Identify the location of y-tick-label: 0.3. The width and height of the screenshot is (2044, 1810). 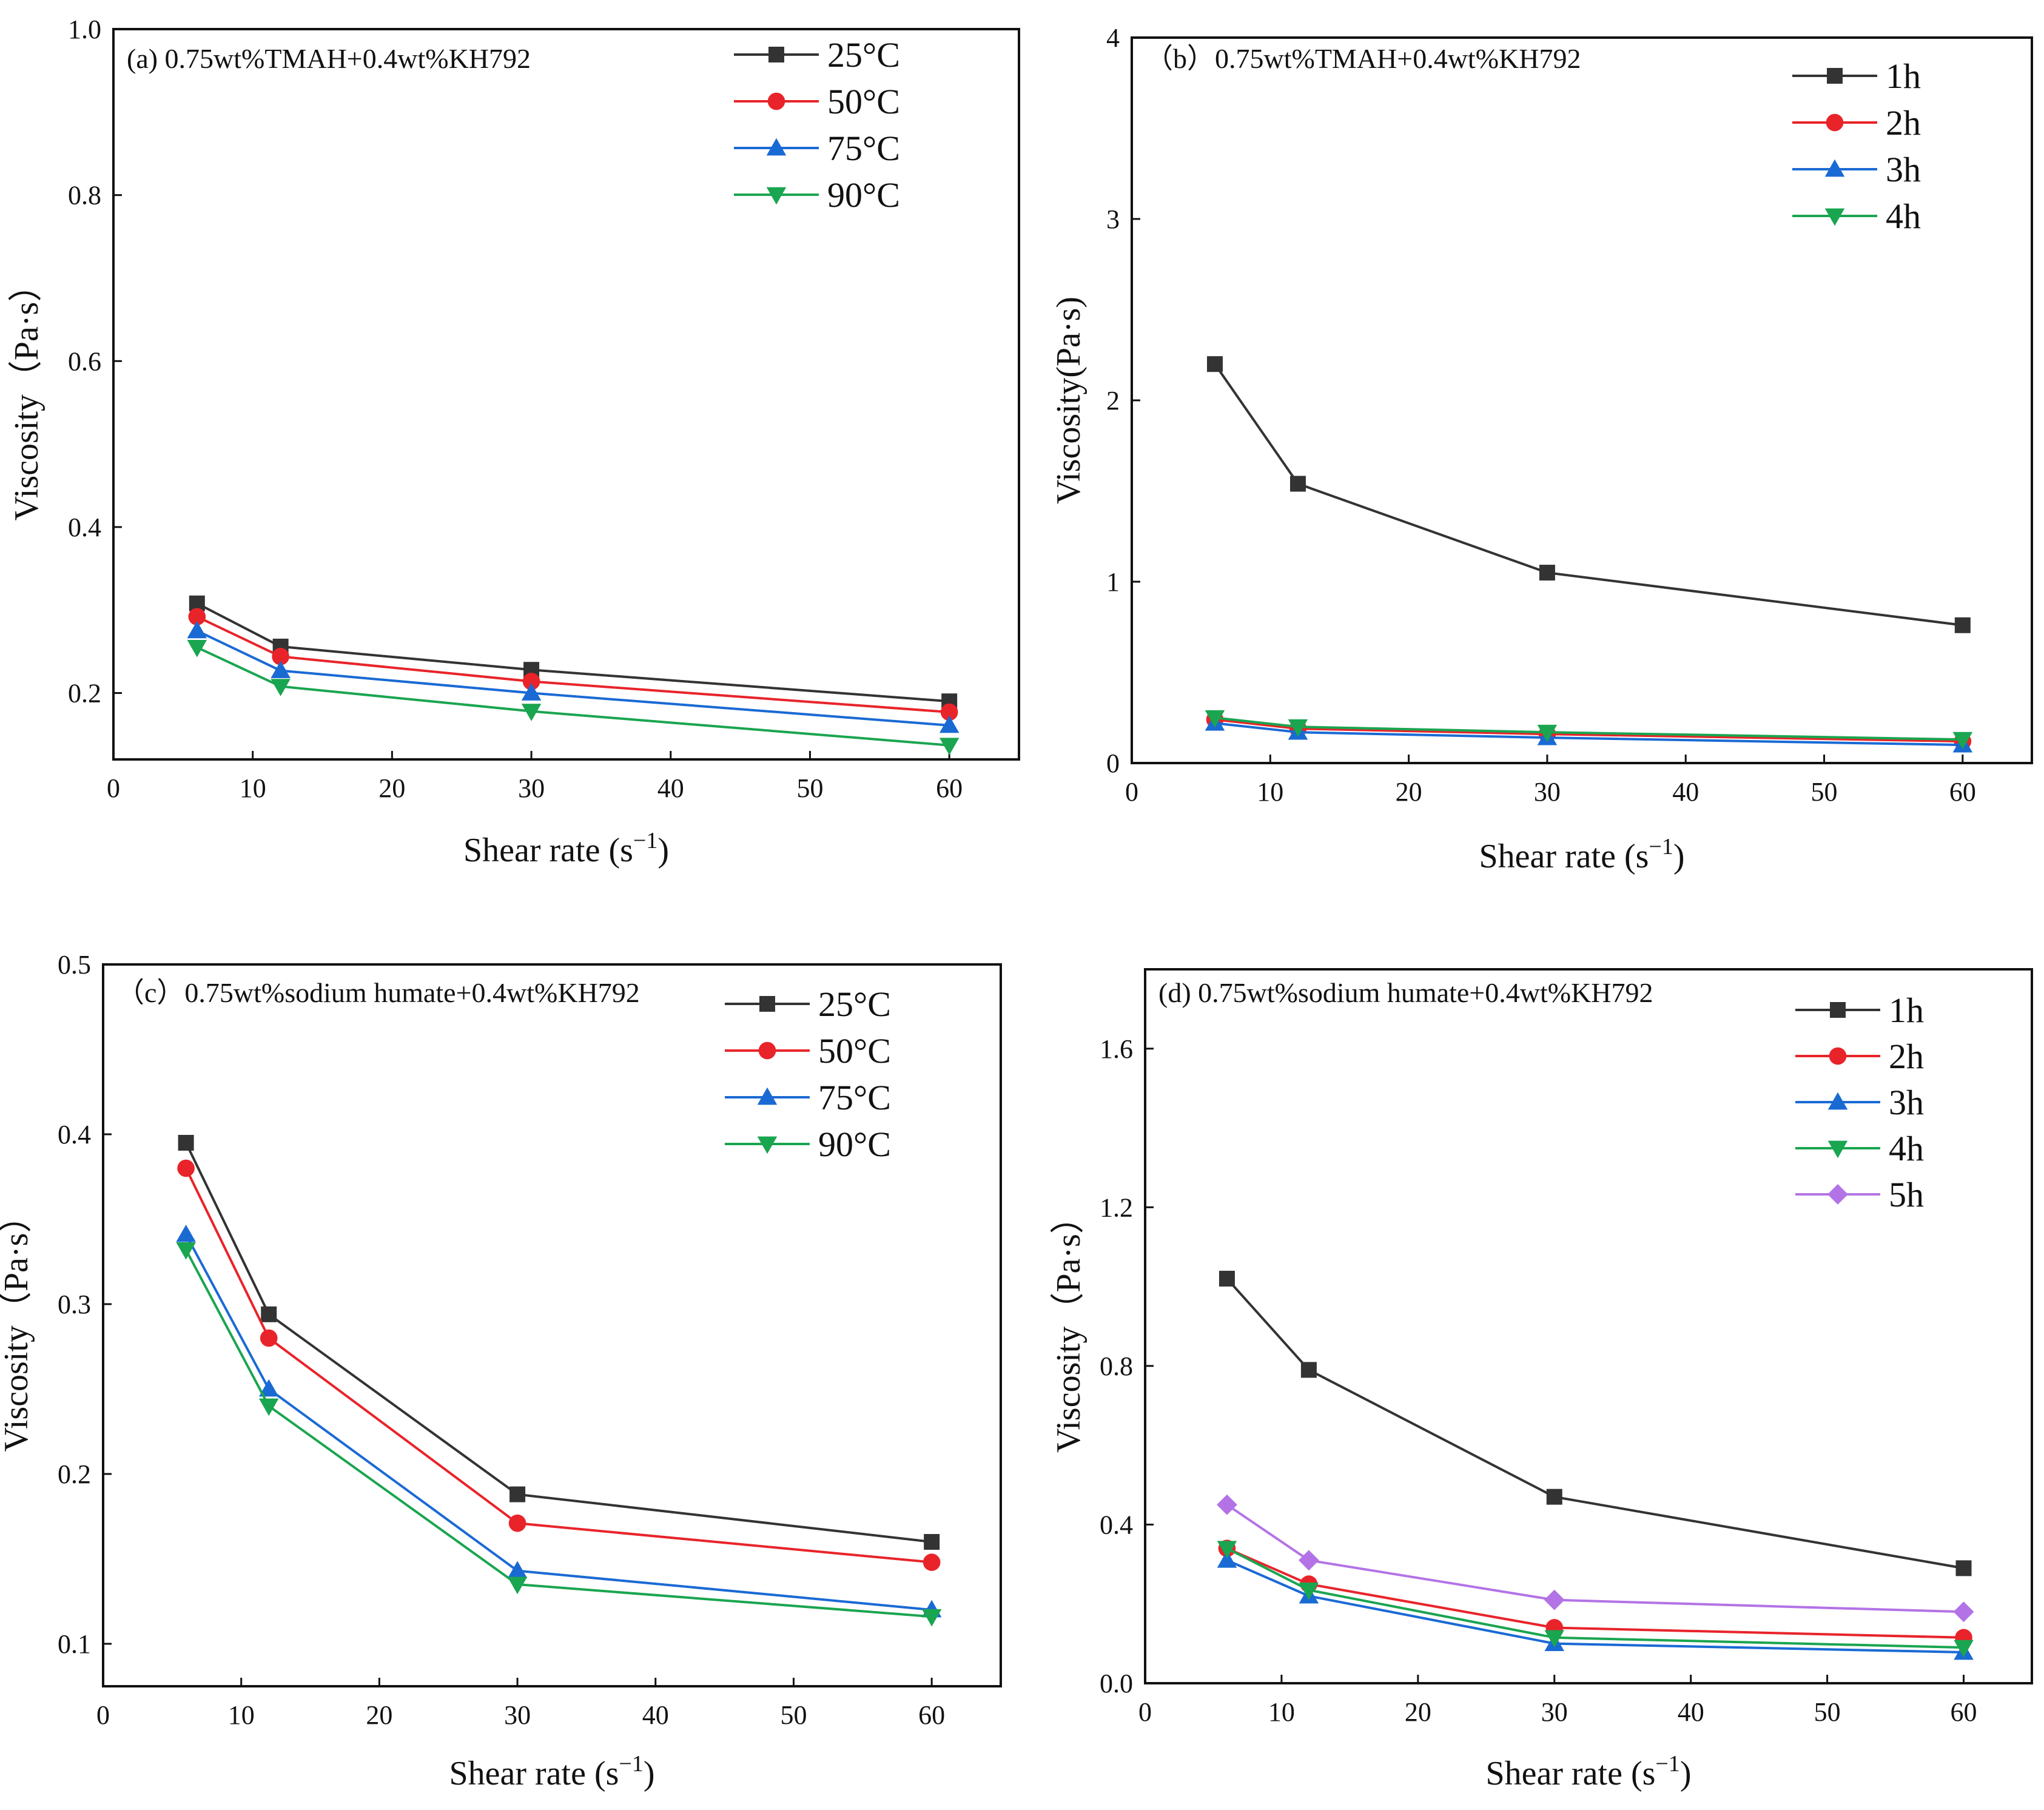
(74, 1304).